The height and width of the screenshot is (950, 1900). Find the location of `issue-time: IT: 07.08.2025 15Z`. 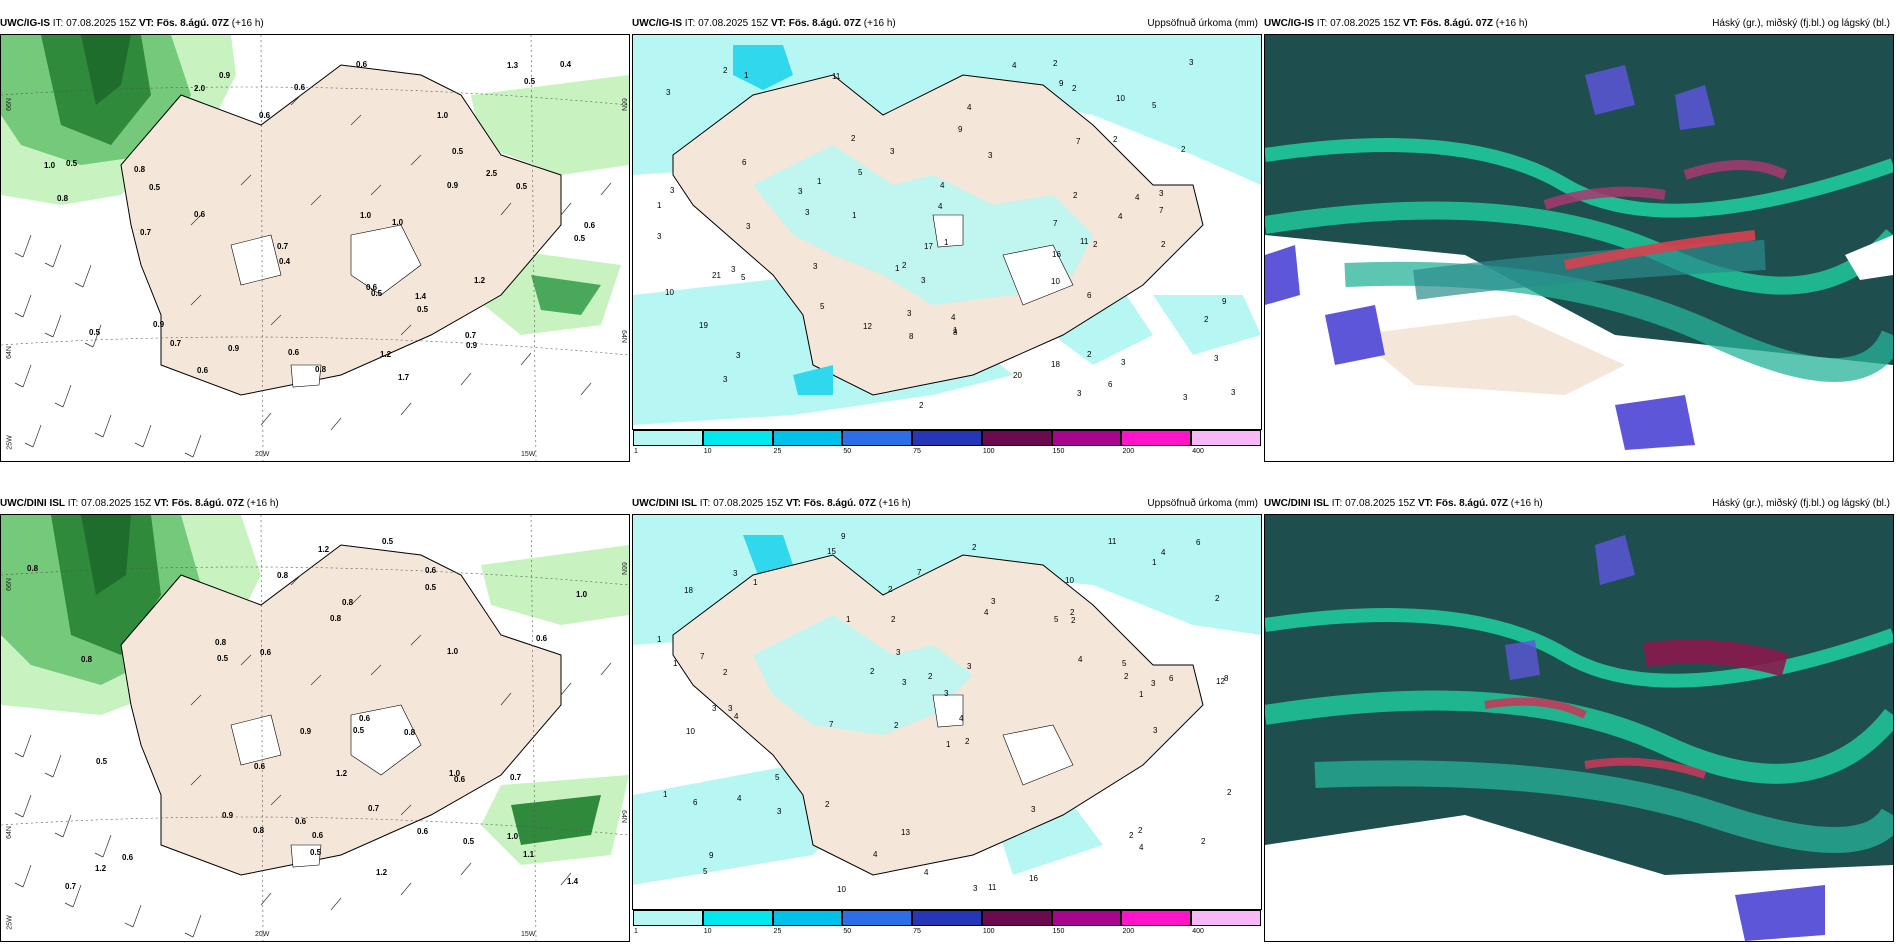

issue-time: IT: 07.08.2025 15Z is located at coordinates (1373, 503).